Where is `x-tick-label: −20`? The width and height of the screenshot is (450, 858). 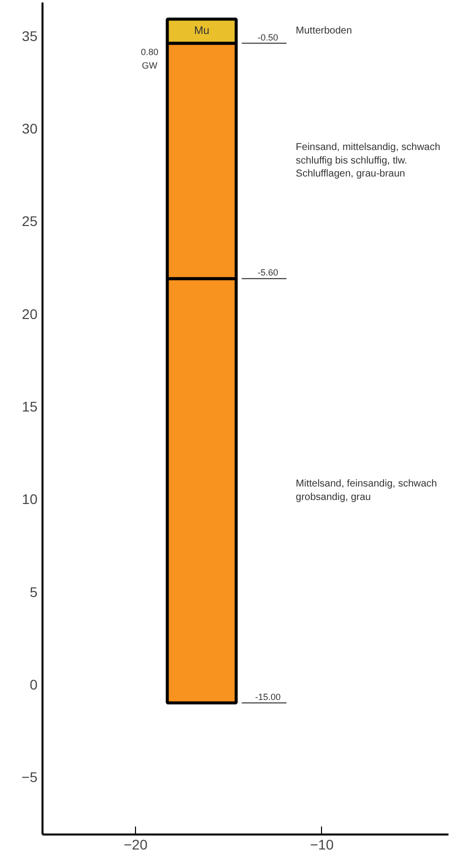
x-tick-label: −20 is located at coordinates (136, 844).